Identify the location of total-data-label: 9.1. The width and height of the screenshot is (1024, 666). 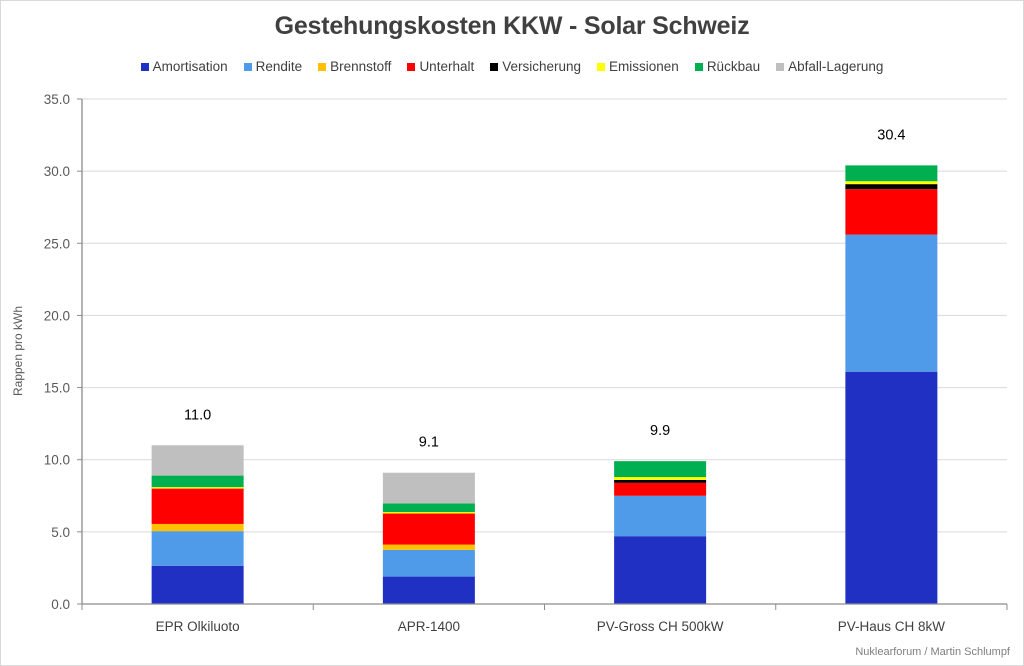
(429, 443).